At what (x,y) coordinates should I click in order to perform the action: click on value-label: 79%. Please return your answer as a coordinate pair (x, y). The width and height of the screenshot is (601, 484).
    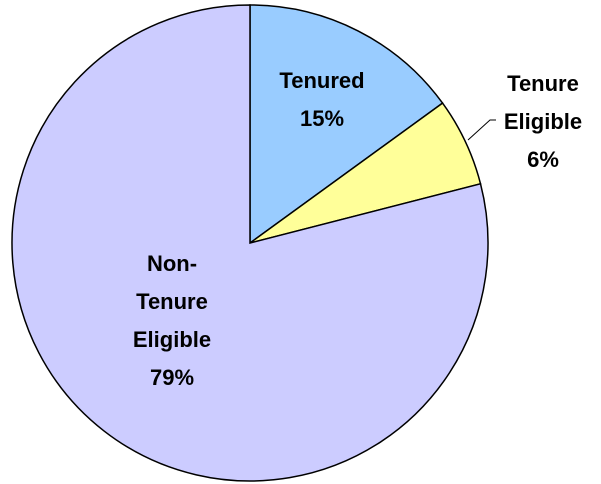
    Looking at the image, I should click on (172, 377).